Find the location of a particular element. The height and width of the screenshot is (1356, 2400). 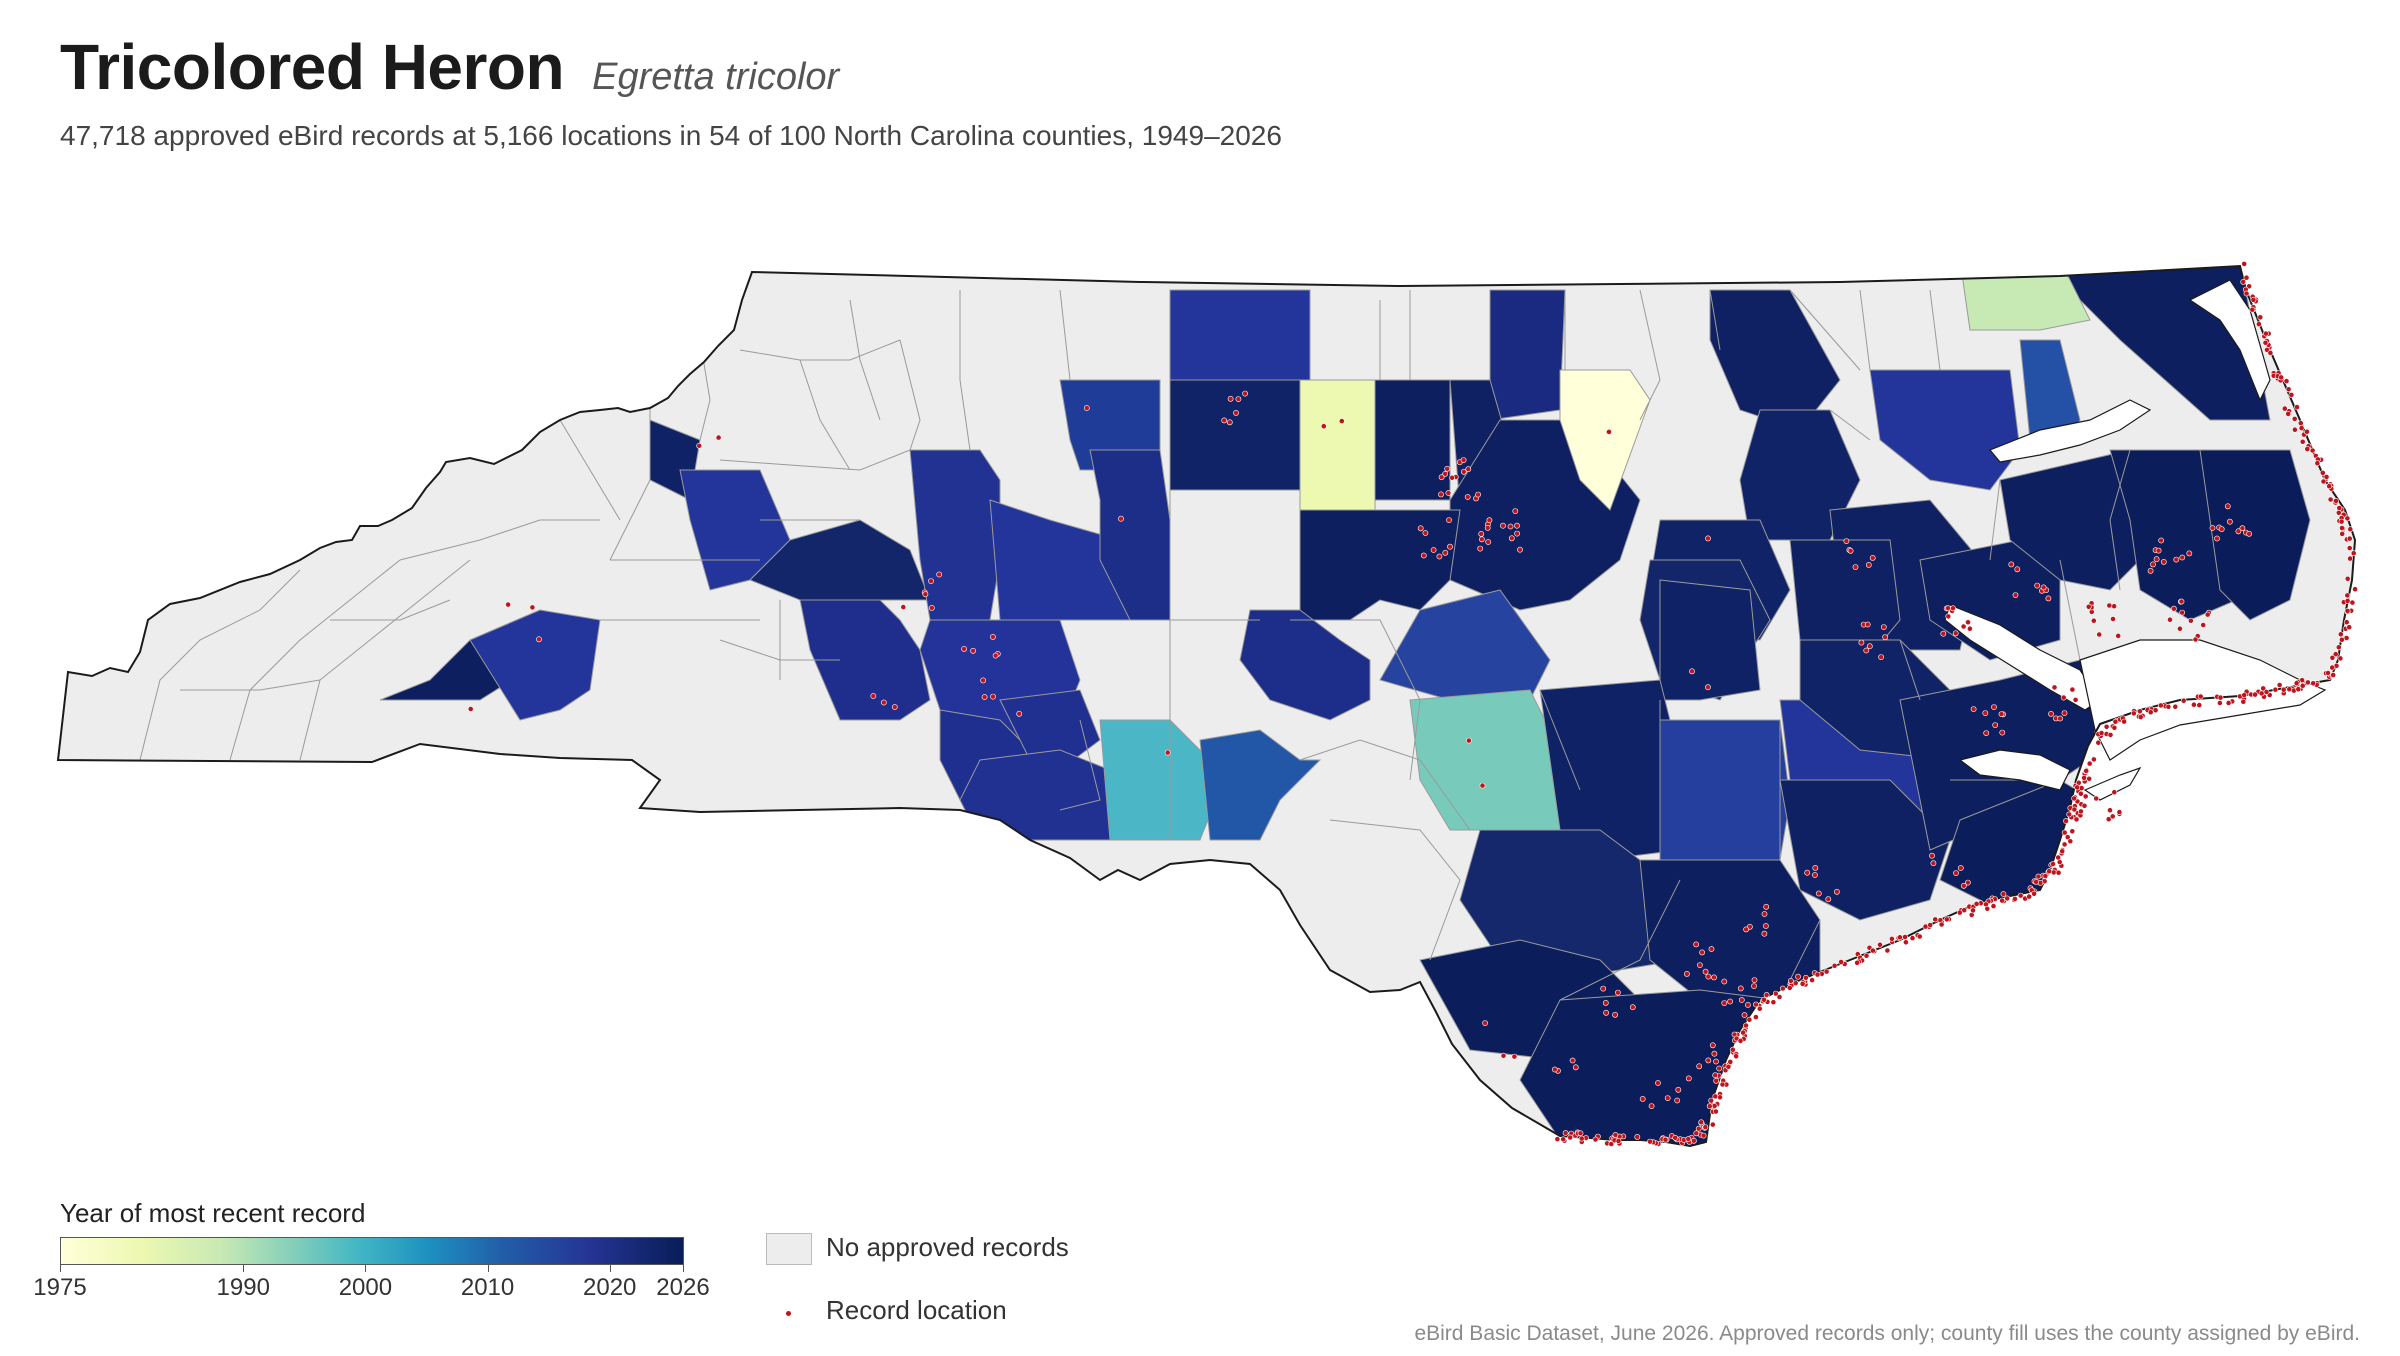

no-records-label: No approved records is located at coordinates (947, 1247).